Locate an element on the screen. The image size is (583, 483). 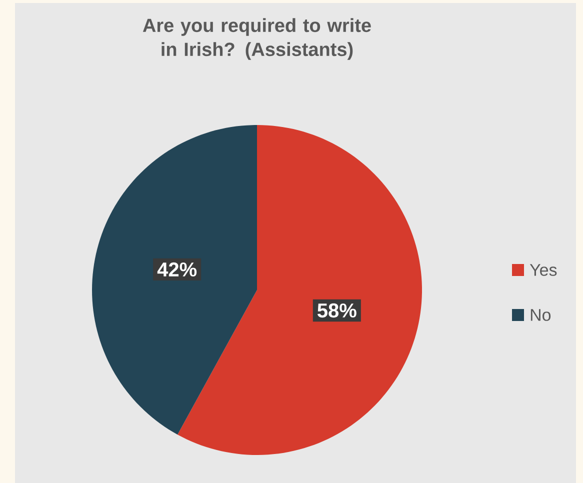
data-label: 58% is located at coordinates (337, 310).